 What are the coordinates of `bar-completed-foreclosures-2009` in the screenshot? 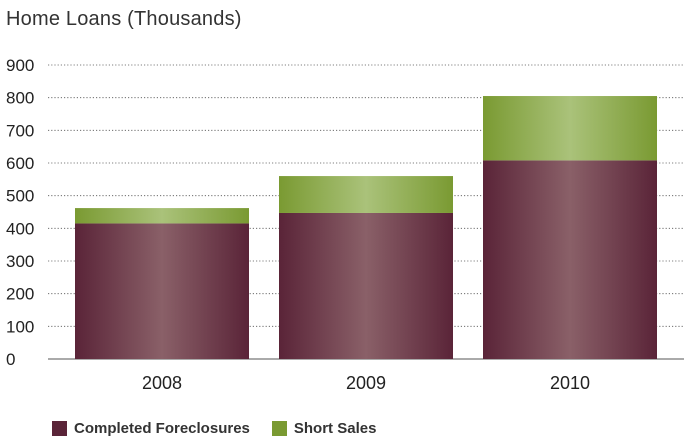 It's located at (366, 285).